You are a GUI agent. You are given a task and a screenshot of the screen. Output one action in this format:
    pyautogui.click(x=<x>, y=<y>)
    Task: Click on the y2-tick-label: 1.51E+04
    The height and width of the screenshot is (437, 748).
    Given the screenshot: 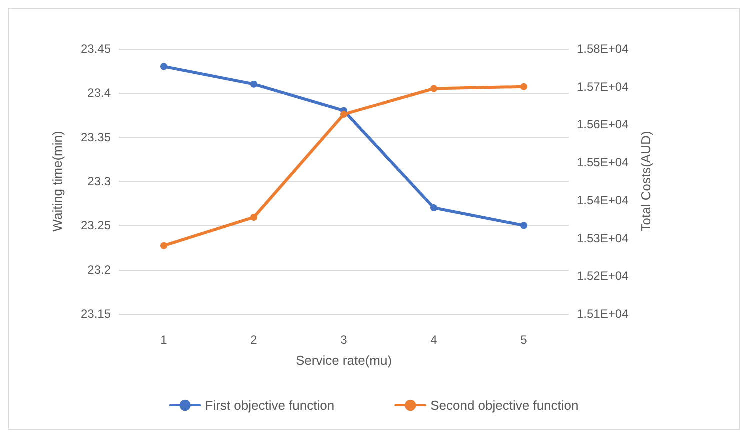 What is the action you would take?
    pyautogui.click(x=603, y=314)
    